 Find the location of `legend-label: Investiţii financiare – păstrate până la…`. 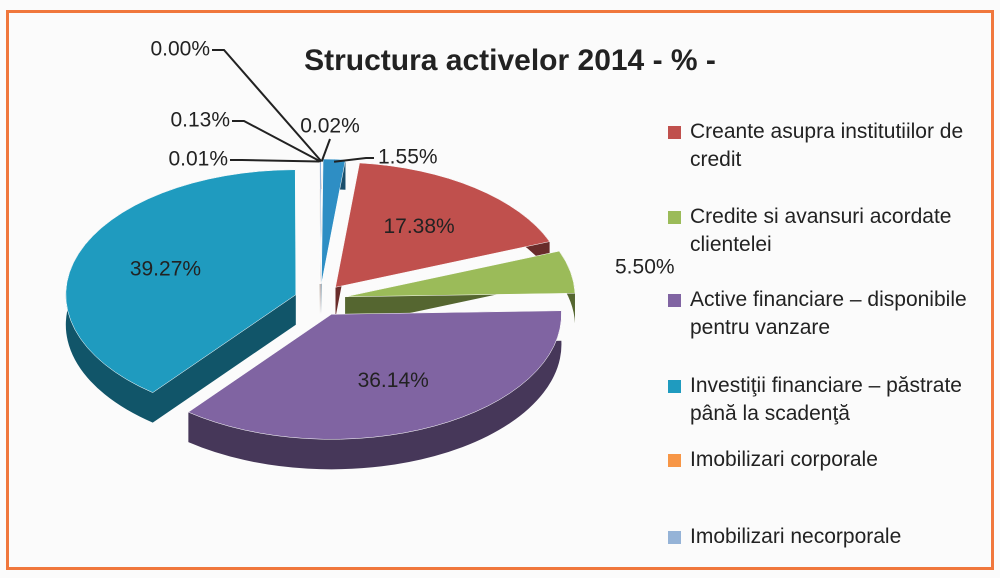

legend-label: Investiţii financiare – păstrate până la… is located at coordinates (826, 399).